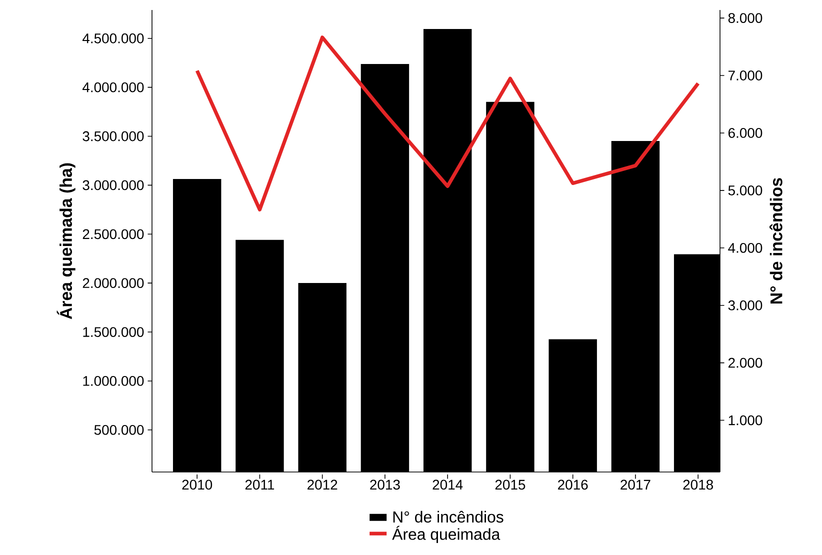 This screenshot has height=555, width=822. Describe the element at coordinates (119, 429) in the screenshot. I see `y-tick-label: 500.000` at that location.